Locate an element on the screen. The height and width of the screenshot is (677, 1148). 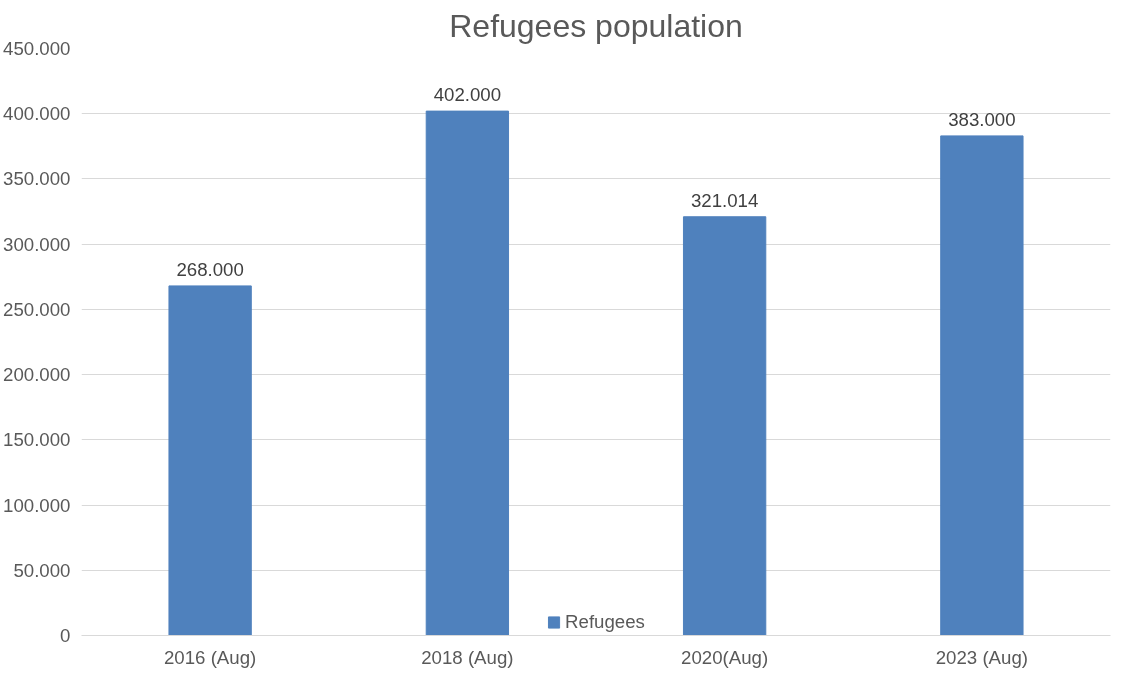
data-label: 268.000 is located at coordinates (210, 269).